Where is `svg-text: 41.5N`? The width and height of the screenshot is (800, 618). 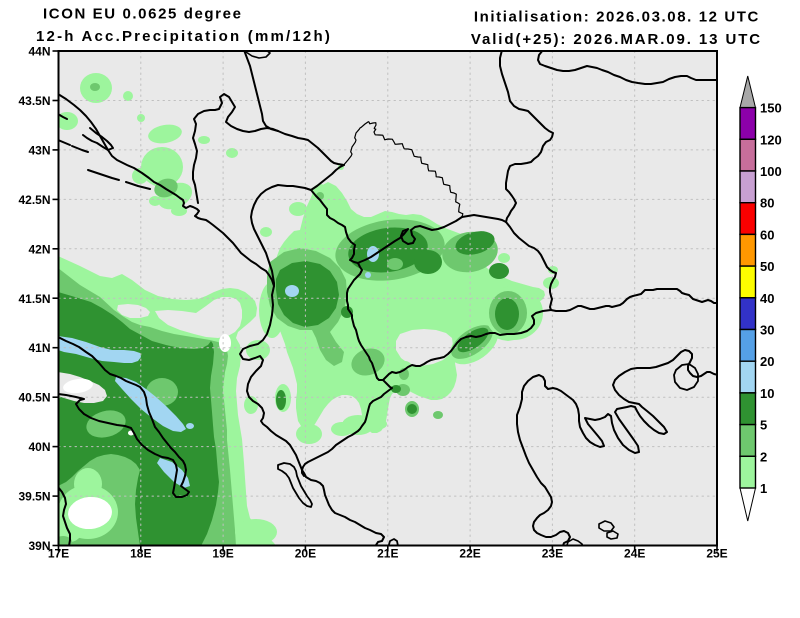 svg-text: 41.5N is located at coordinates (34, 299).